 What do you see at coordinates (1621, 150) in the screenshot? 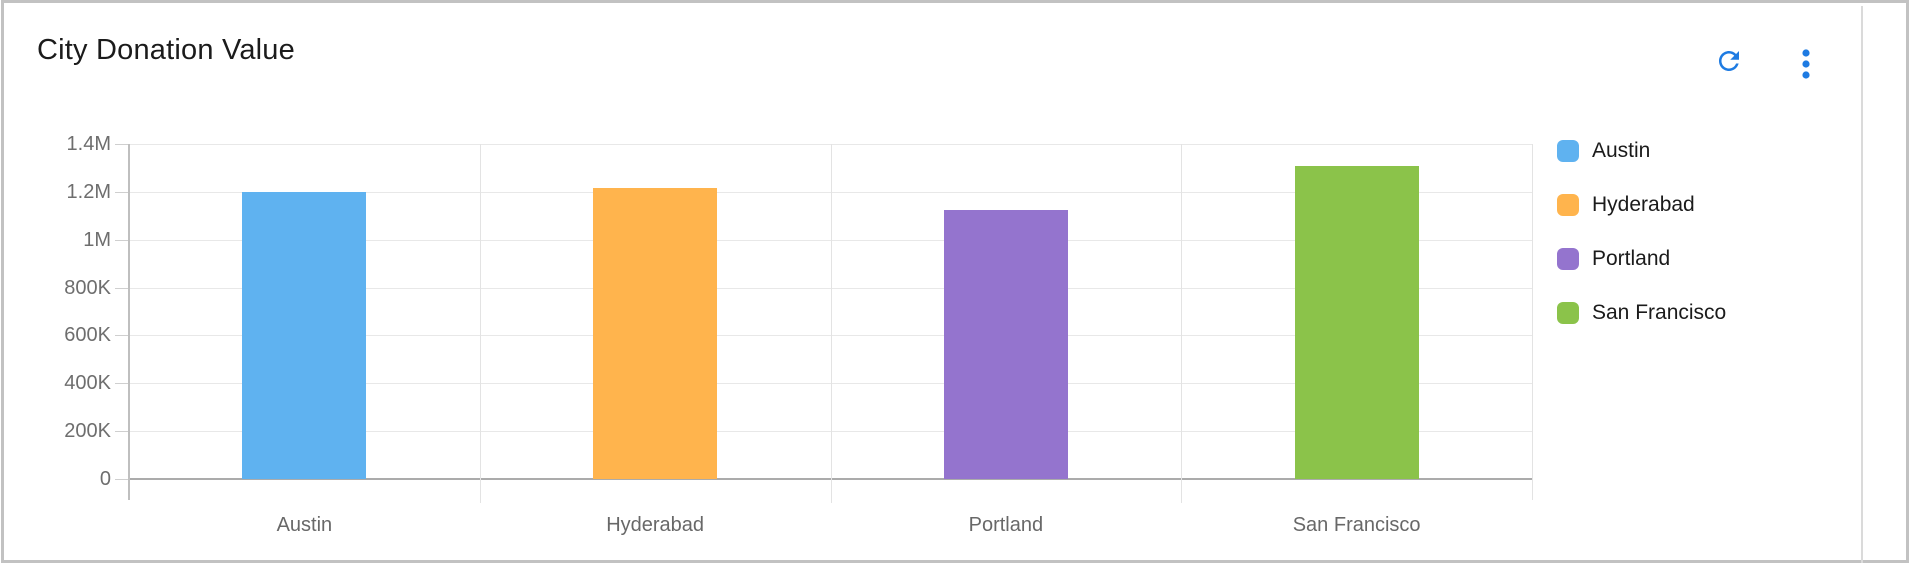
I see `legend-label: Austin` at bounding box center [1621, 150].